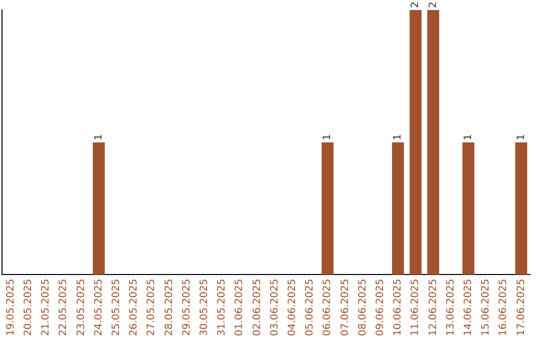 This screenshot has width=540, height=340. Describe the element at coordinates (468, 307) in the screenshot. I see `x-tick-label: 14.06.2025` at that location.